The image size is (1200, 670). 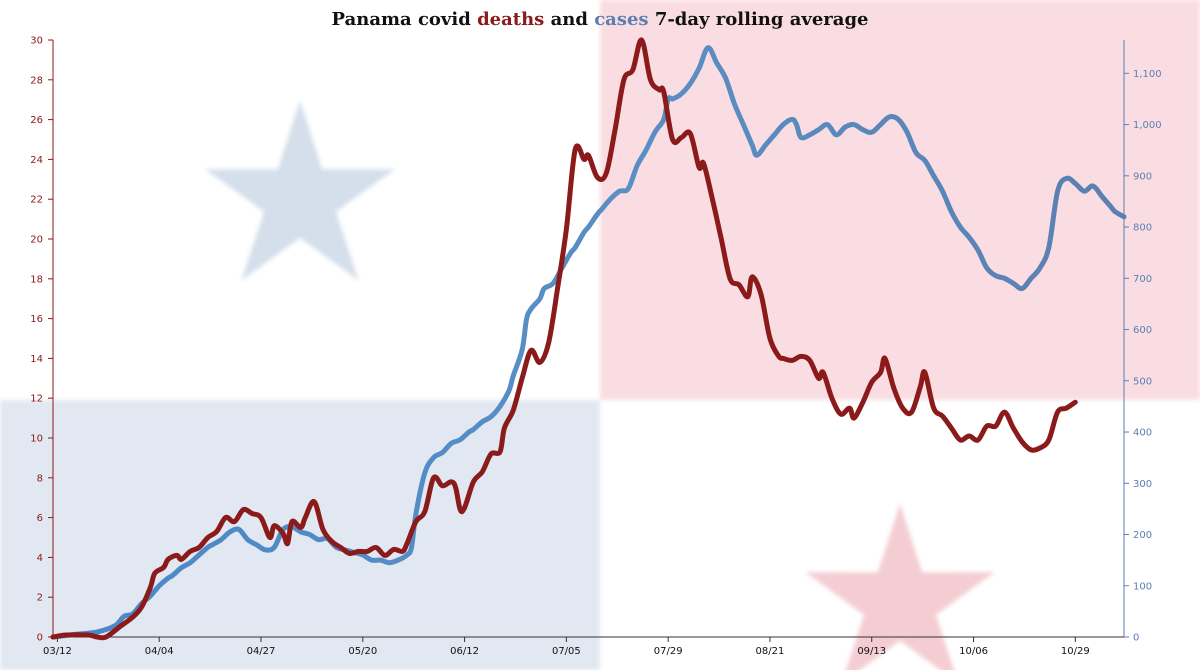 What do you see at coordinates (300, 190) in the screenshot?
I see `flag-star-blue` at bounding box center [300, 190].